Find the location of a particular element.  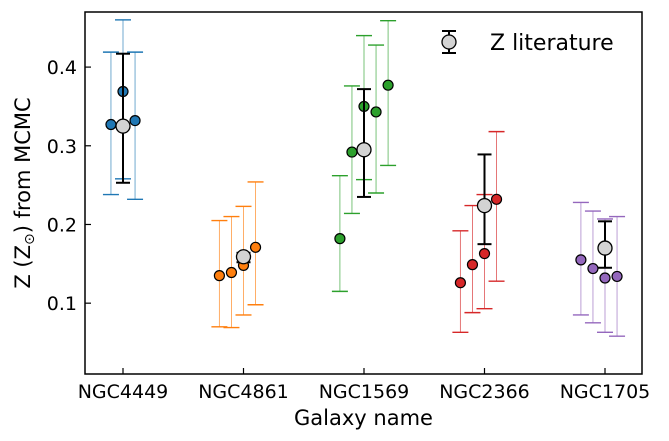

x-tick-label: NGC4861 is located at coordinates (243, 392).